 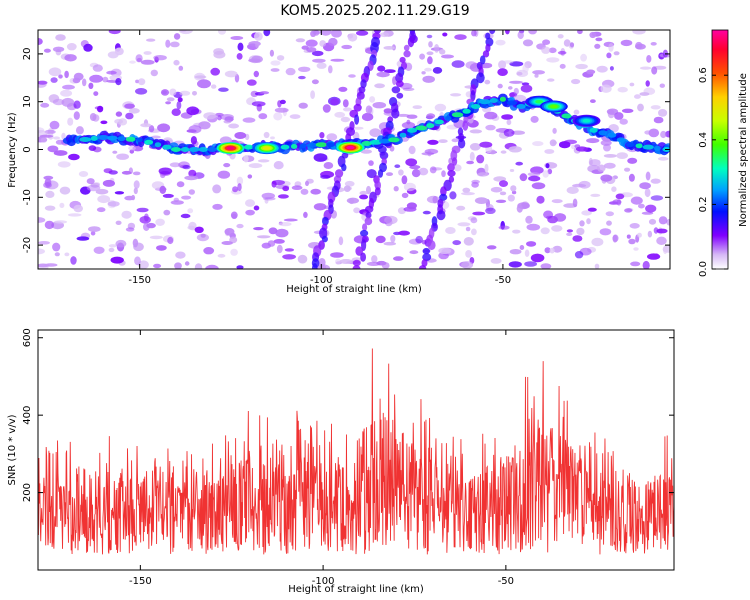 What do you see at coordinates (743, 150) in the screenshot?
I see `colorbar-label: Normalized spectral amplitude` at bounding box center [743, 150].